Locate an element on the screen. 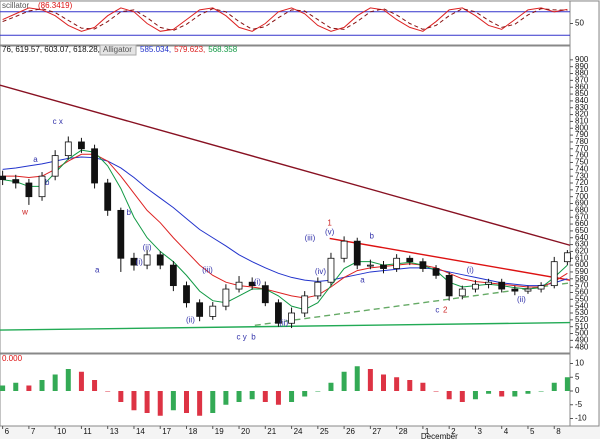  indicator-value: 568.358 is located at coordinates (222, 49).